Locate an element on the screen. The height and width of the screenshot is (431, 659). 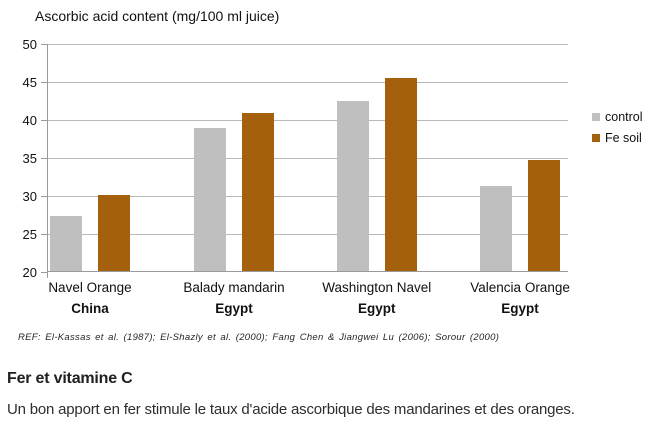
cultivar-name: Balady mandarin is located at coordinates (234, 287).